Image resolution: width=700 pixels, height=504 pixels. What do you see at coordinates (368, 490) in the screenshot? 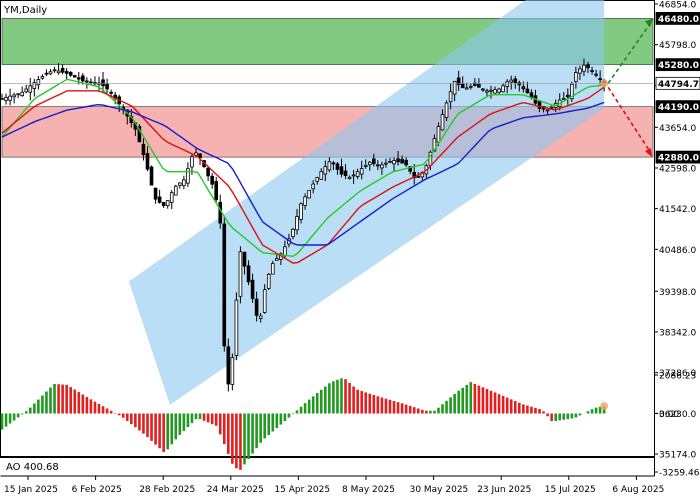
I see `time-tick-label: 8 May 2025` at bounding box center [368, 490].